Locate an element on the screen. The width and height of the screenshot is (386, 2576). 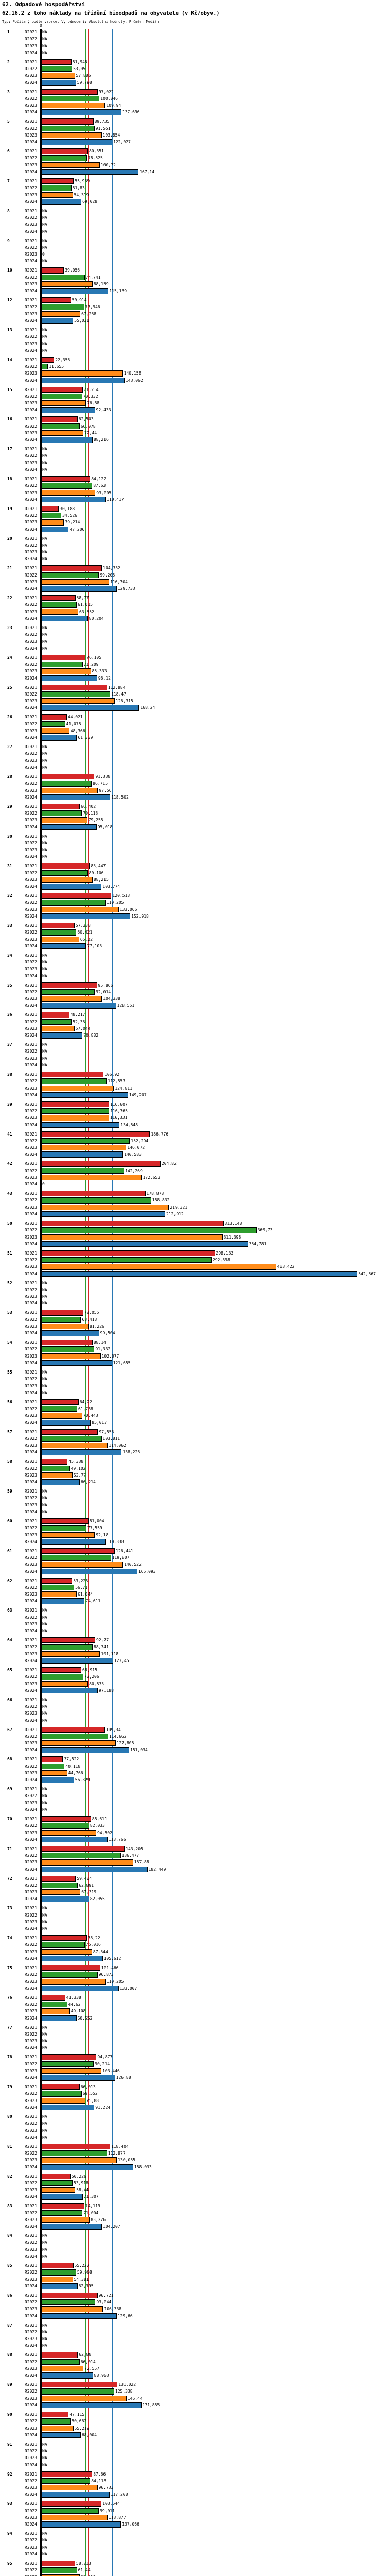
chart-bar-row: R2021 48,217 is located at coordinates (193, 1014).